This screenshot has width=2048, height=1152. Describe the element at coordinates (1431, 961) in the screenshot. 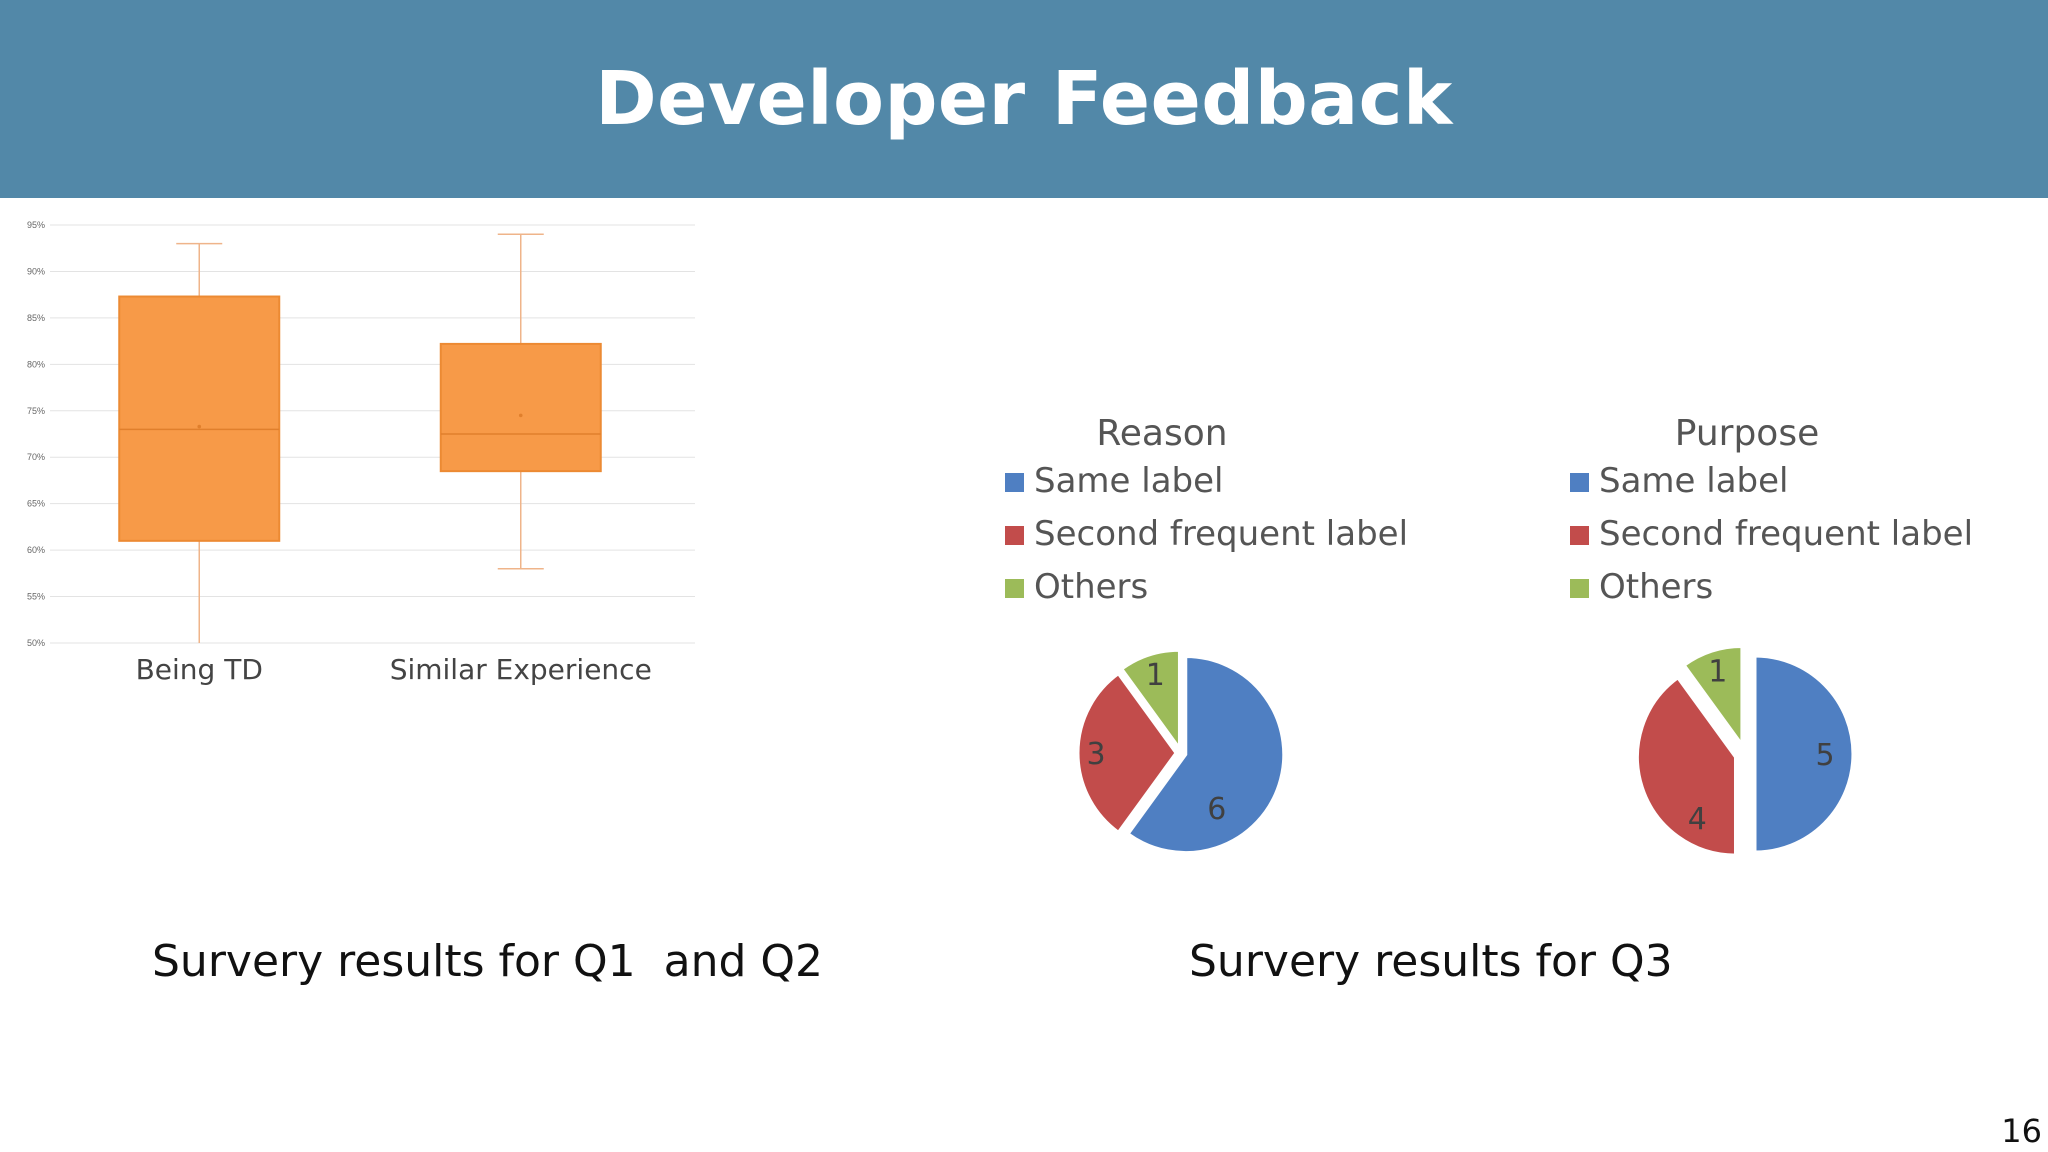

I see `caption-q3: Survery results for Q3` at that location.